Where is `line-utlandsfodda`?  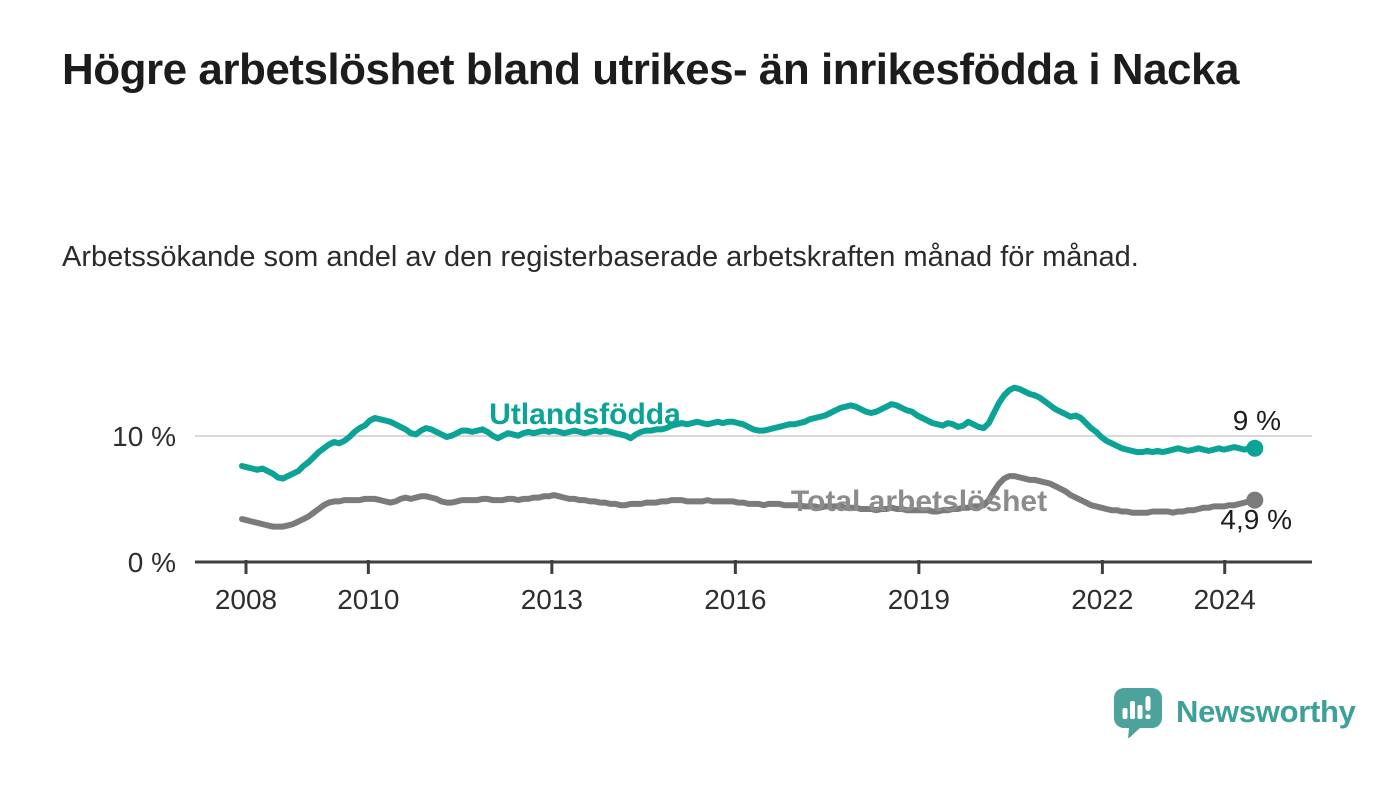 line-utlandsfodda is located at coordinates (748, 433).